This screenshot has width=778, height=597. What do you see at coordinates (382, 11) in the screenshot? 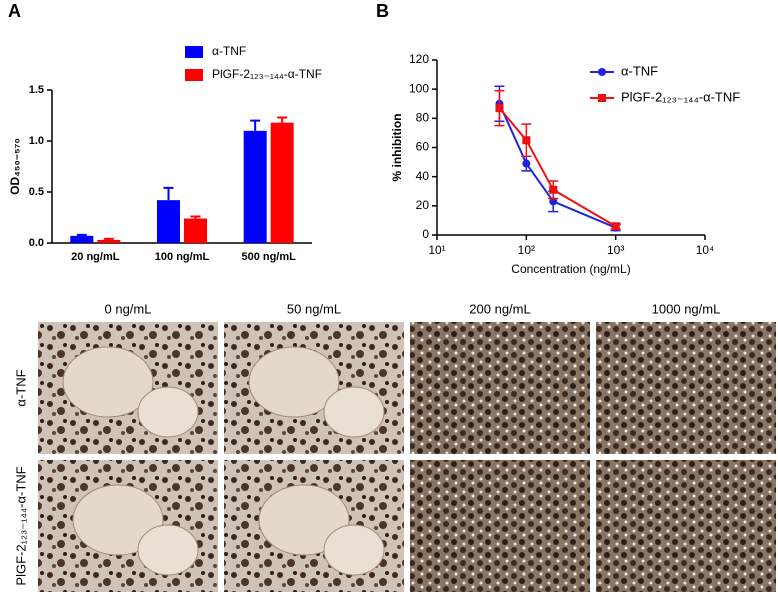
I see `panel-label: B` at bounding box center [382, 11].